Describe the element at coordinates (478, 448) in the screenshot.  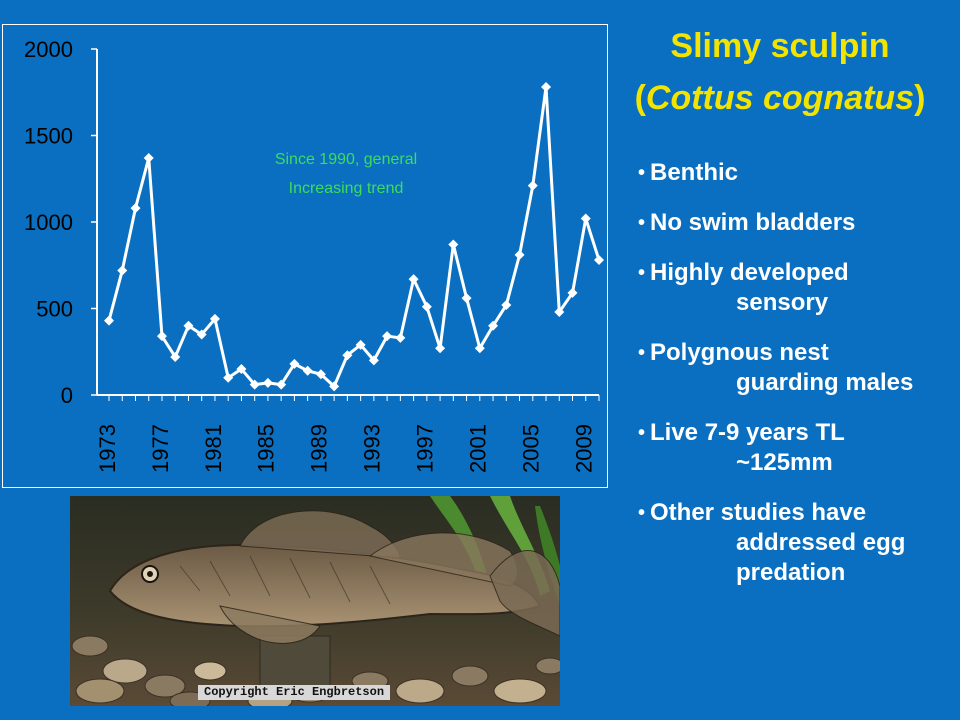
I see `x-tick-label: 2001` at that location.